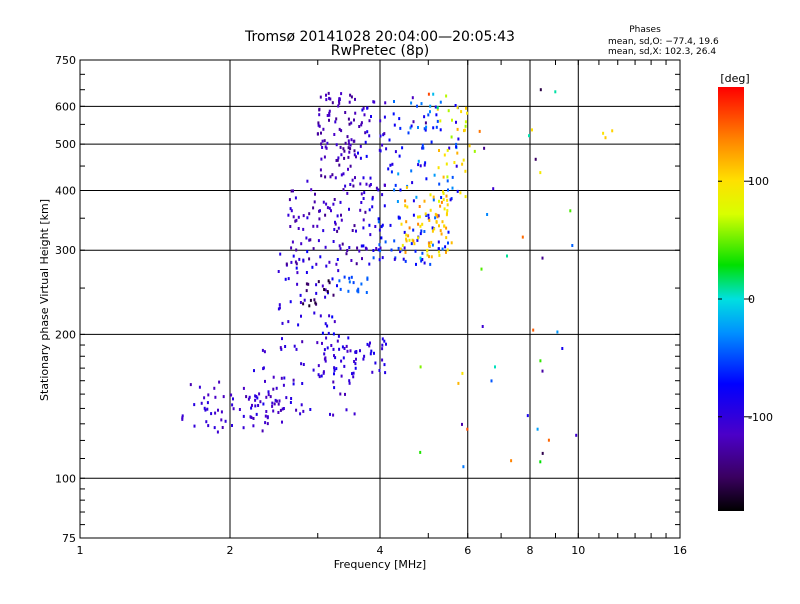 The width and height of the screenshot is (800, 604). Describe the element at coordinates (645, 30) in the screenshot. I see `phase-stats-heading: Phases` at that location.